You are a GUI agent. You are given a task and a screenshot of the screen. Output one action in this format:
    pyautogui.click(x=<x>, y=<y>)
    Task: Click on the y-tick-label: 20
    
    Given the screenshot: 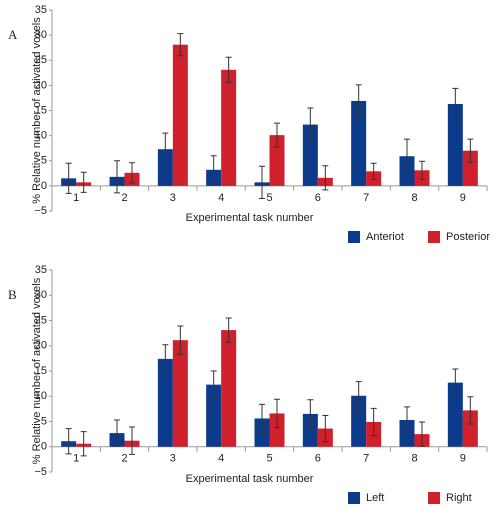 What is the action you would take?
    pyautogui.click(x=41, y=85)
    